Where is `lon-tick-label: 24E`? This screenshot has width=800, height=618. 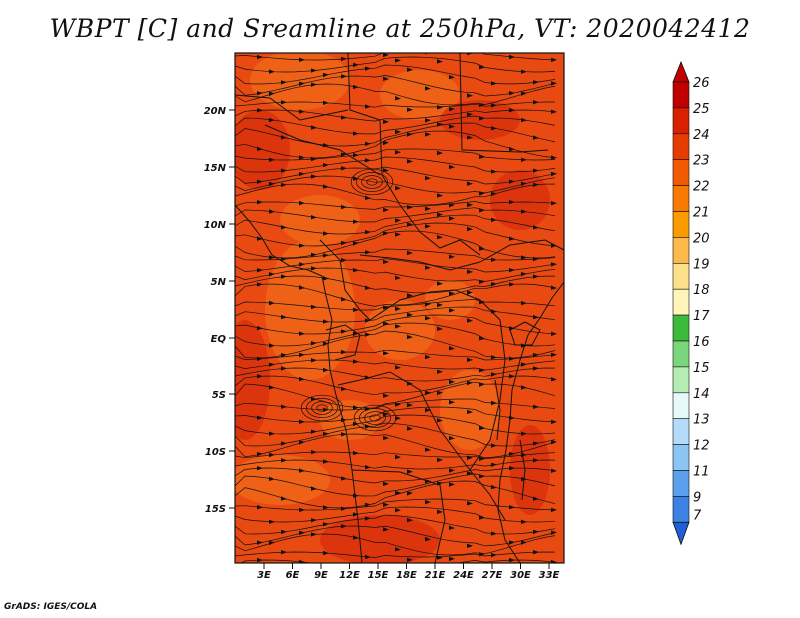
lon-tick-label: 24E is located at coordinates (463, 575).